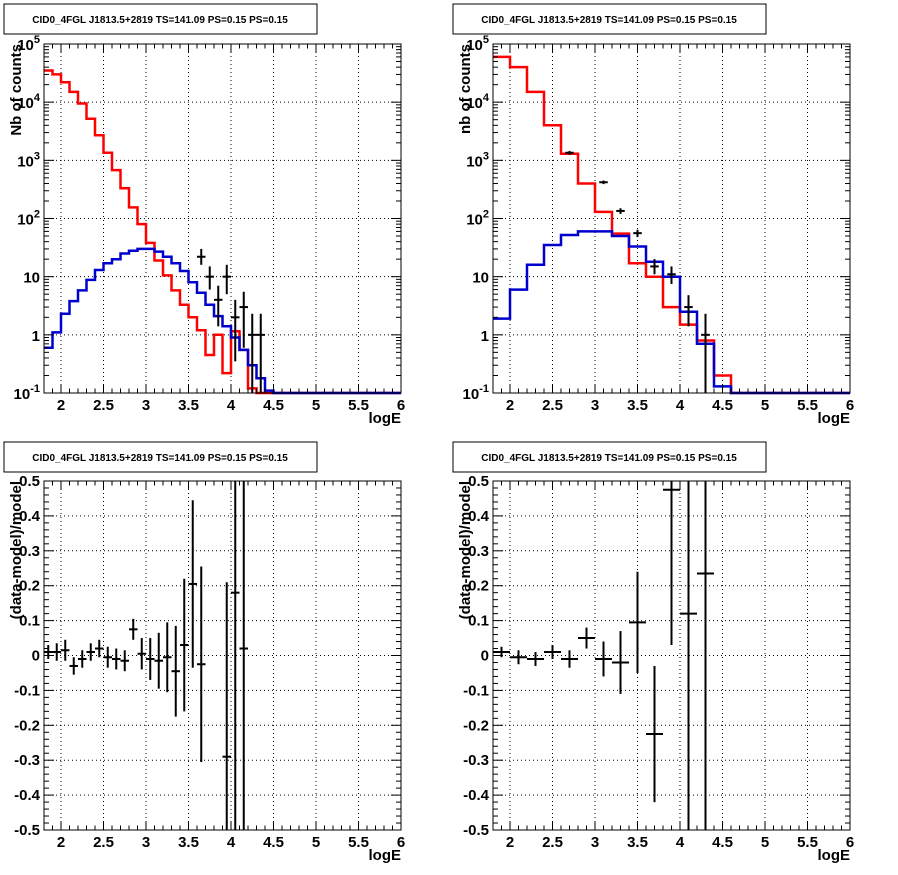  What do you see at coordinates (477, 160) in the screenshot?
I see `y-tick-label: 10³` at bounding box center [477, 160].